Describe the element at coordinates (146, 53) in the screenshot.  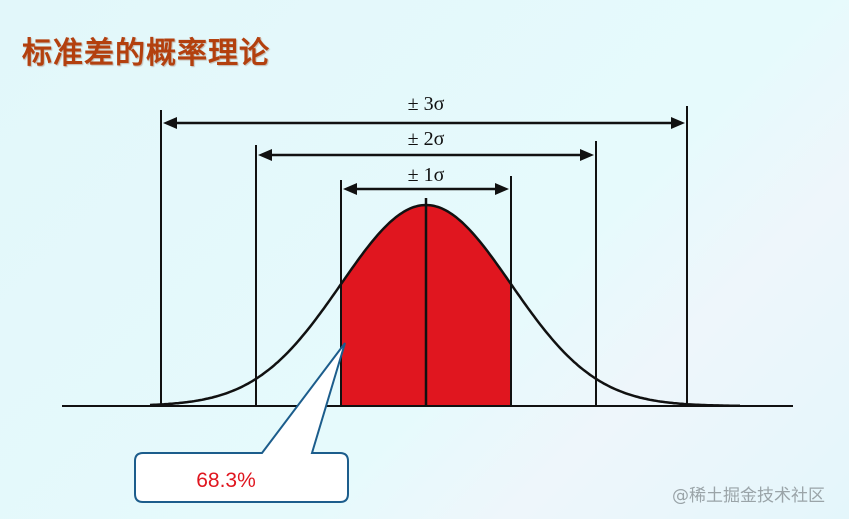
I see `slide-title: 标准差的概率理论` at that location.